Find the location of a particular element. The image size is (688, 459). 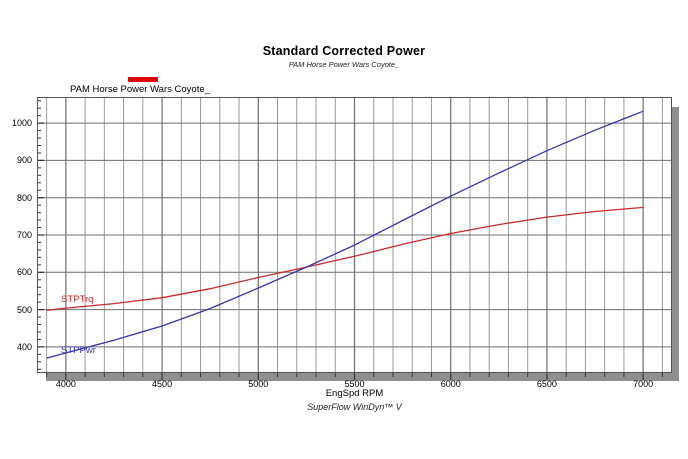

legend-color-swatch is located at coordinates (143, 79).